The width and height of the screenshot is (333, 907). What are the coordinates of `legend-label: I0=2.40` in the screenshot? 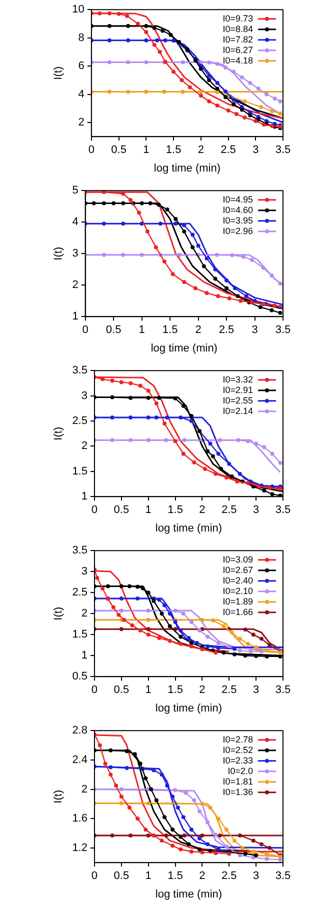 It's located at (237, 580).